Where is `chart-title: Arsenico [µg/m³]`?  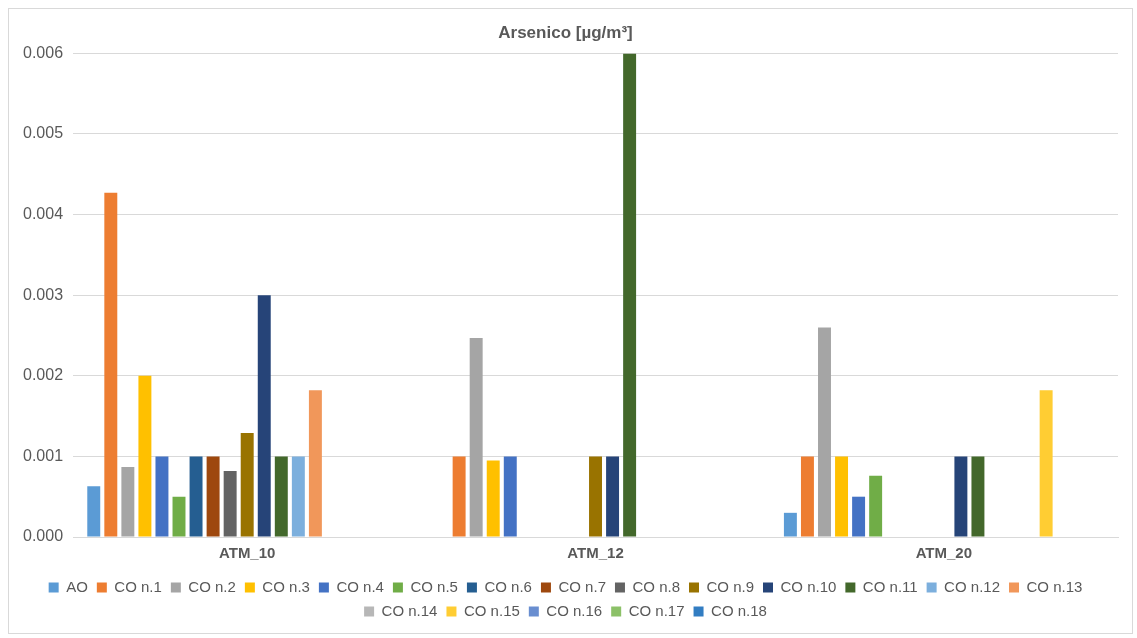 chart-title: Arsenico [µg/m³] is located at coordinates (565, 32).